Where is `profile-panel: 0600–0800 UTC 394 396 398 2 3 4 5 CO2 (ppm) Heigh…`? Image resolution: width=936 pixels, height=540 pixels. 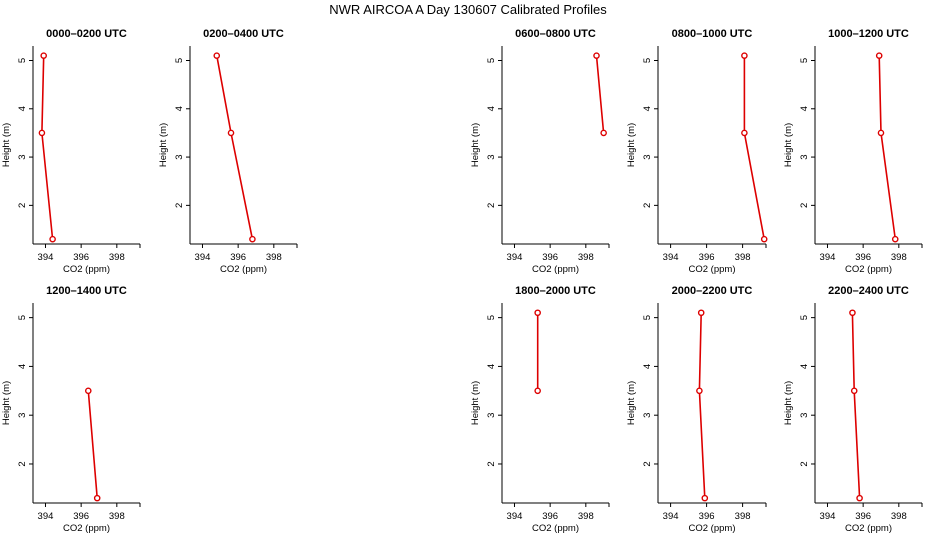
profile-panel: 0600–0800 UTC 394 396 398 2 3 4 5 CO2 (ppm) Heigh… is located at coordinates (540, 151).